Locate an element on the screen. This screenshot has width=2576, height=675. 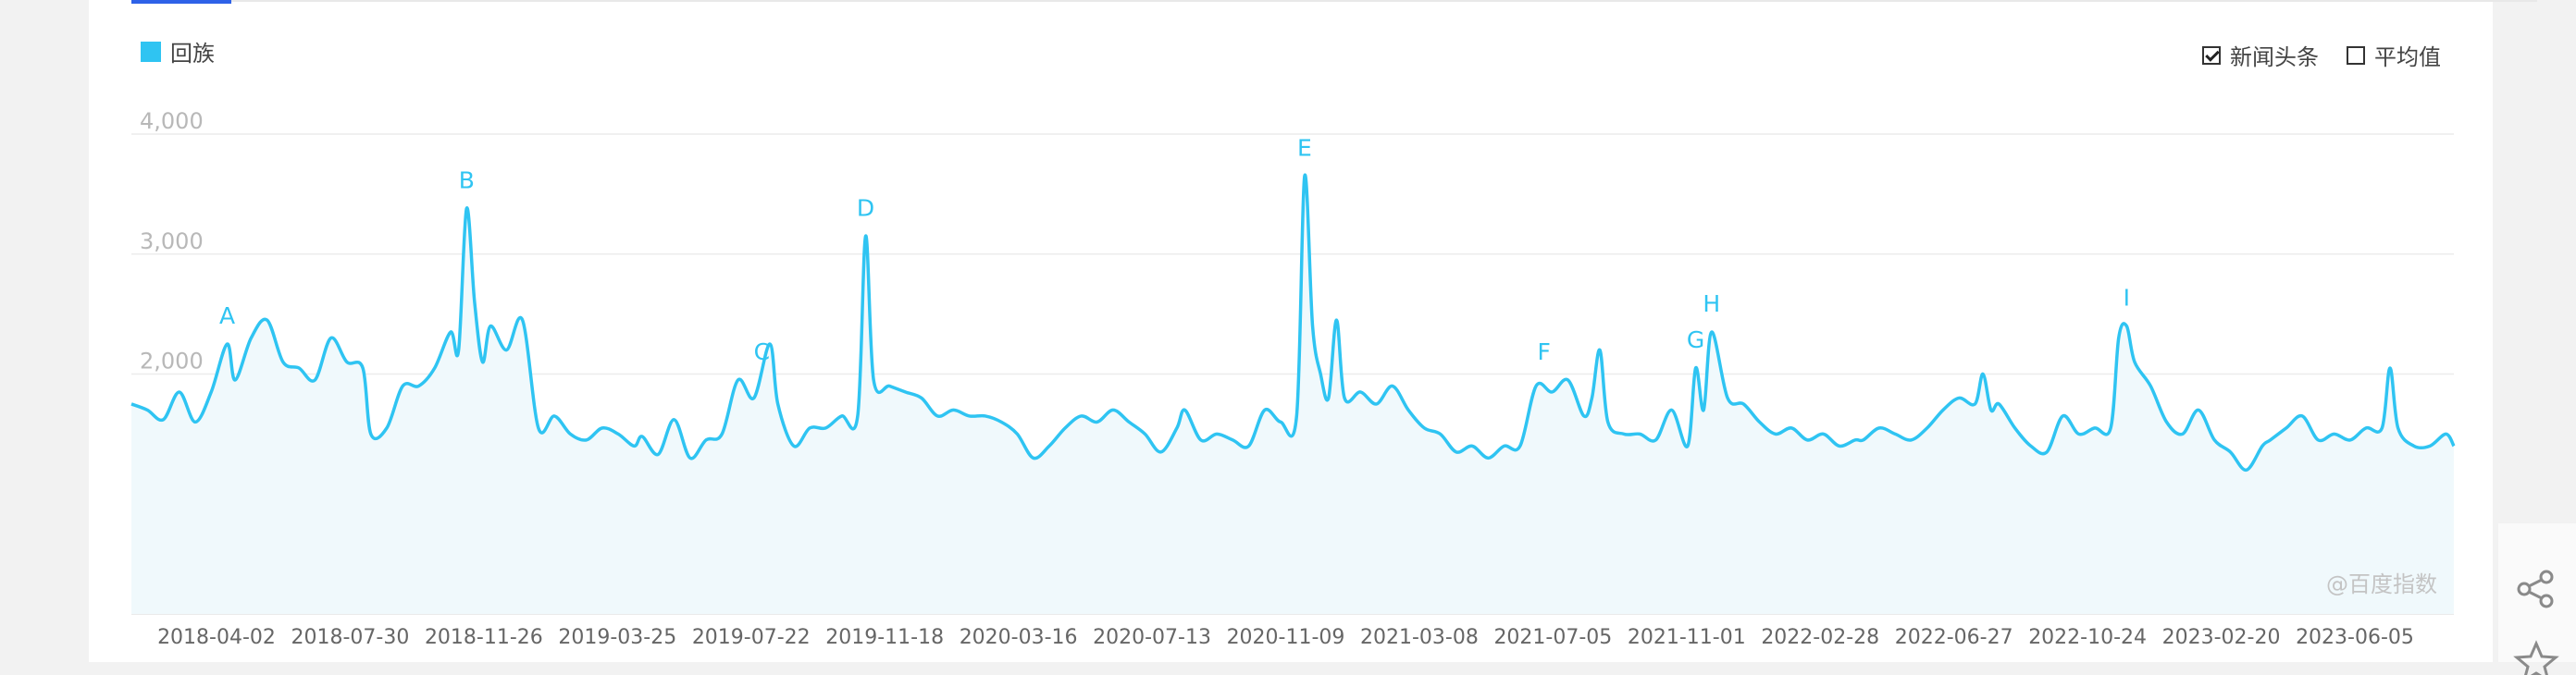
average-checkbox: 平均值 is located at coordinates (2394, 55).